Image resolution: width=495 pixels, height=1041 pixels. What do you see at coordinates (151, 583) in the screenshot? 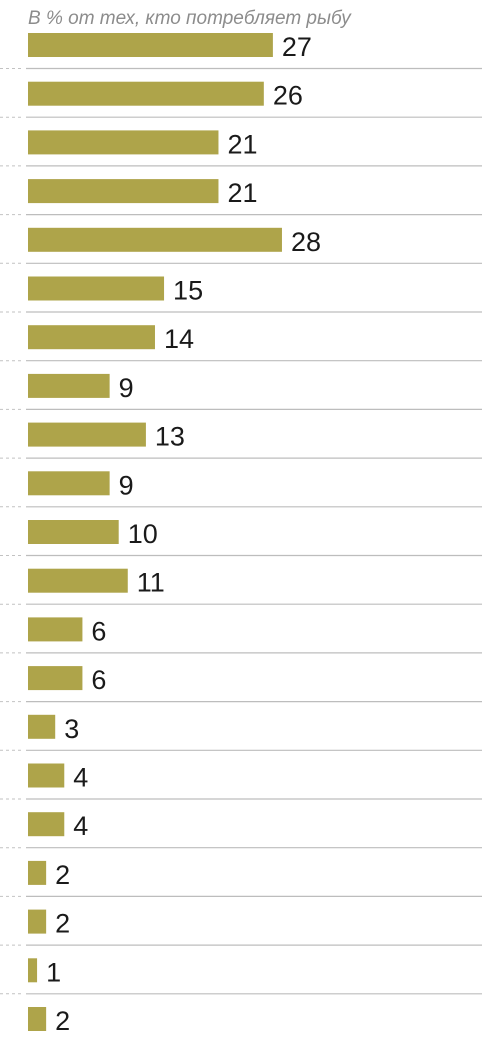
I see `bar-value-label: 11` at bounding box center [151, 583].